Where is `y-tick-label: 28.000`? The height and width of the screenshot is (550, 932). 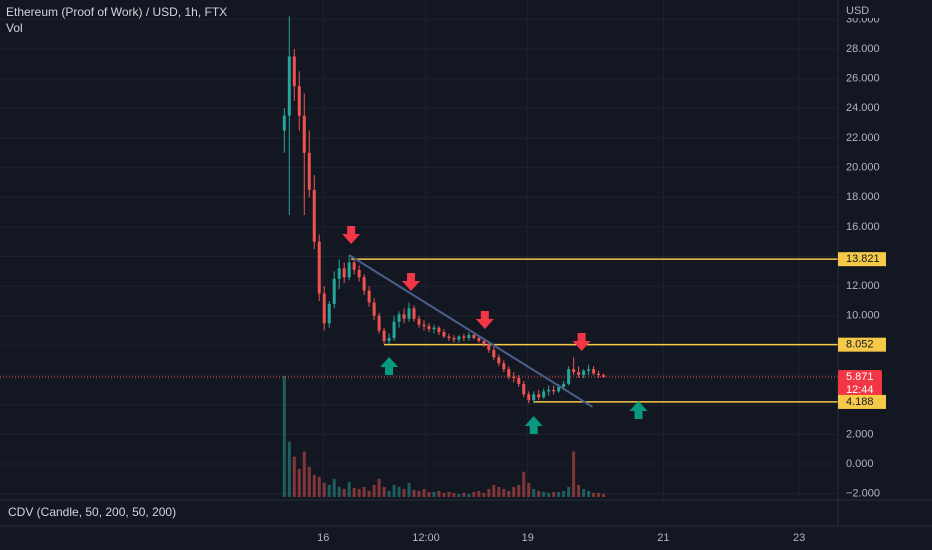 y-tick-label: 28.000 is located at coordinates (863, 49).